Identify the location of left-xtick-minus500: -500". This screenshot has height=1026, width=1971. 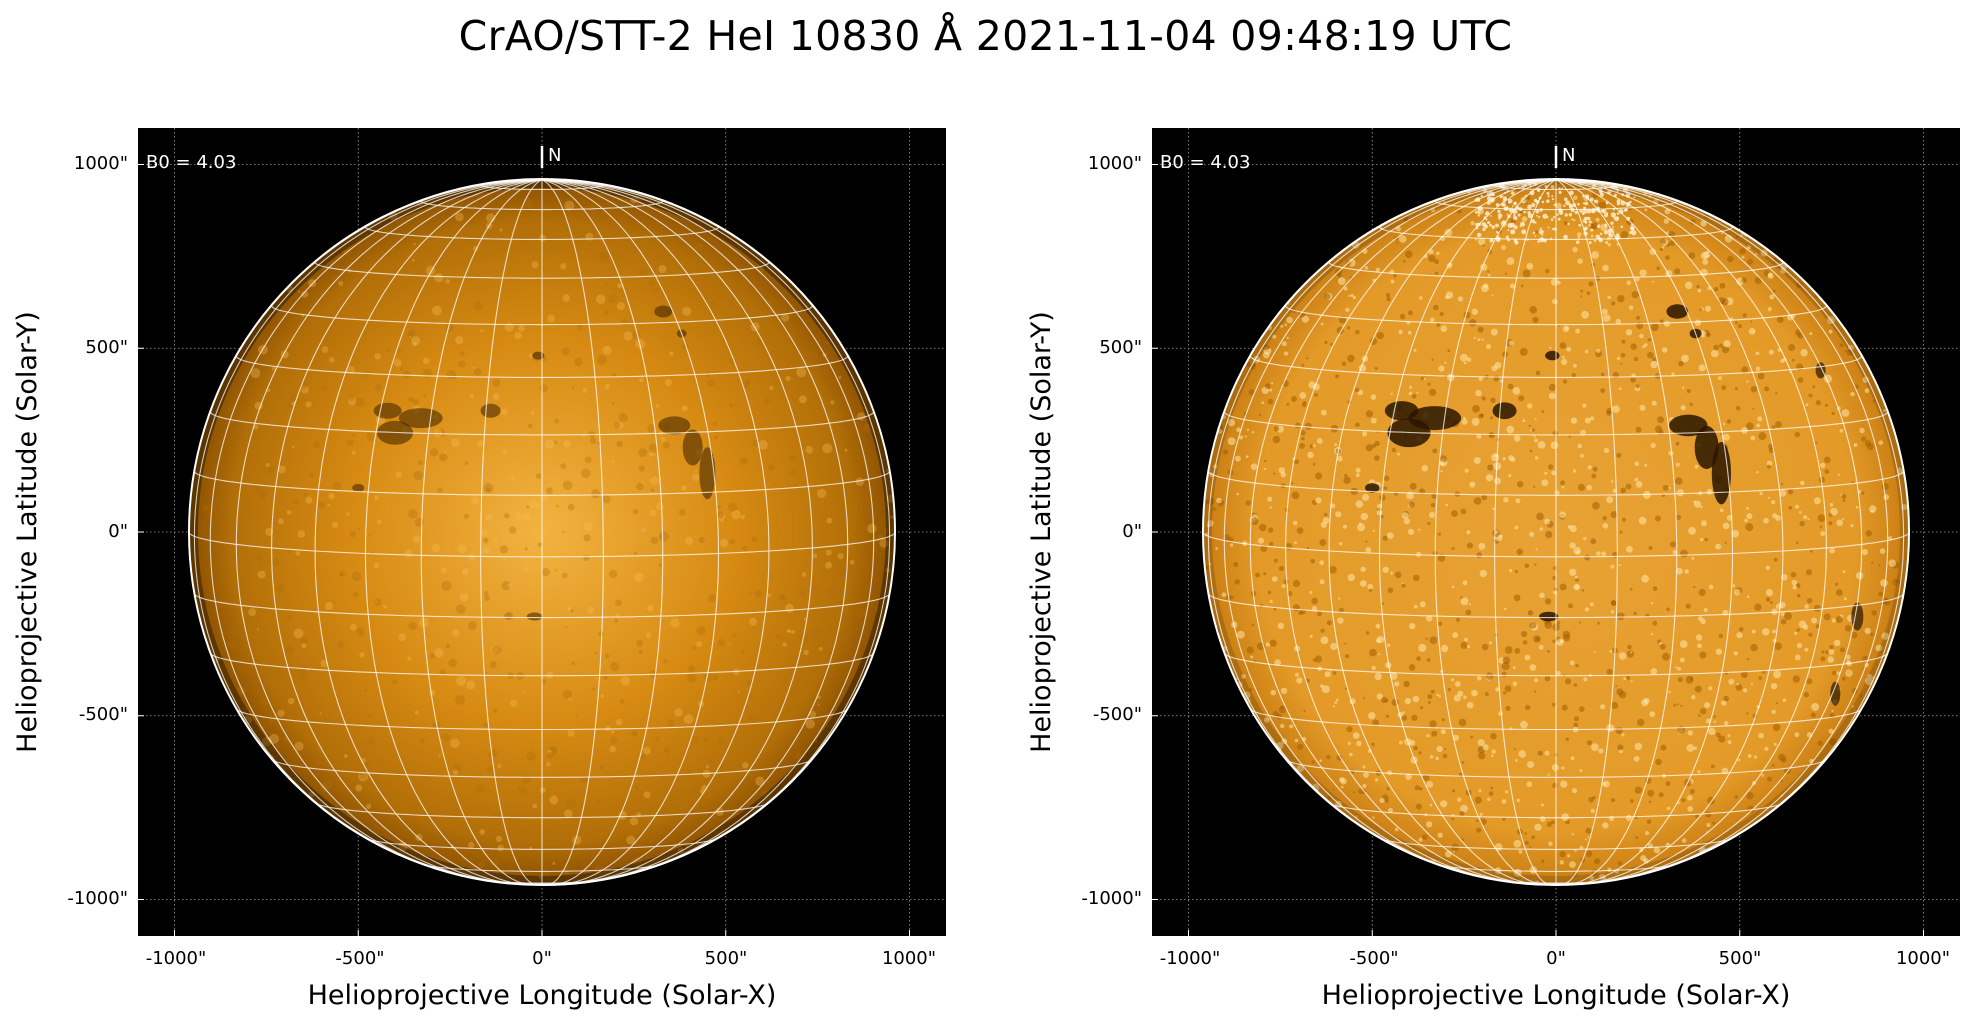
(360, 958).